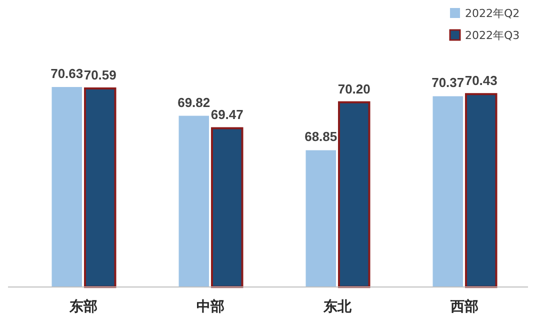  What do you see at coordinates (227, 114) in the screenshot?
I see `data-label: 69.47` at bounding box center [227, 114].